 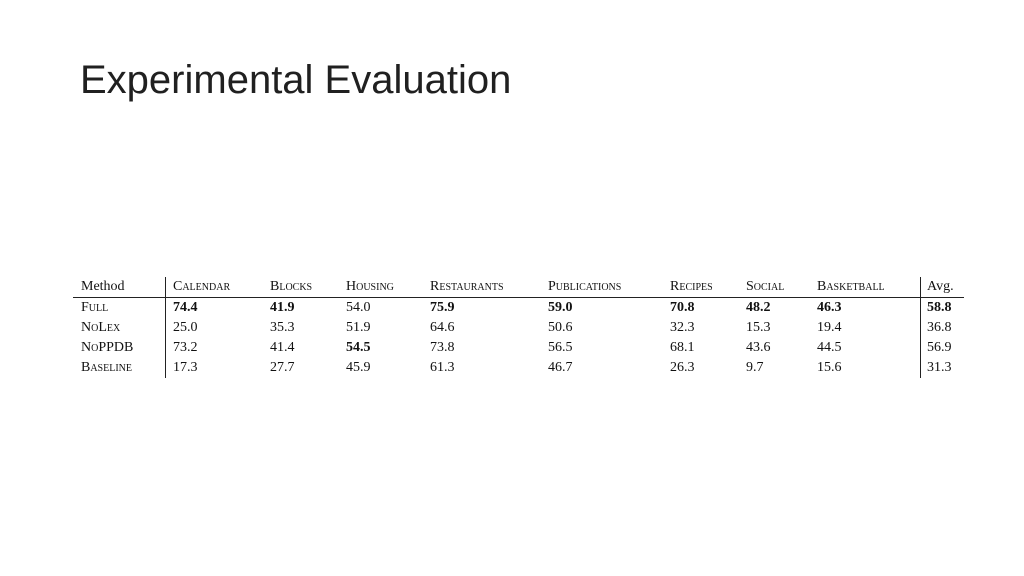 I want to click on cell-recipes: 70.8, so click(x=682, y=307).